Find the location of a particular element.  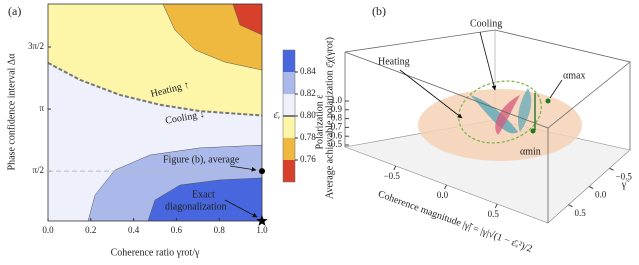

colorbar-tick-label: 0.80 is located at coordinates (308, 115).